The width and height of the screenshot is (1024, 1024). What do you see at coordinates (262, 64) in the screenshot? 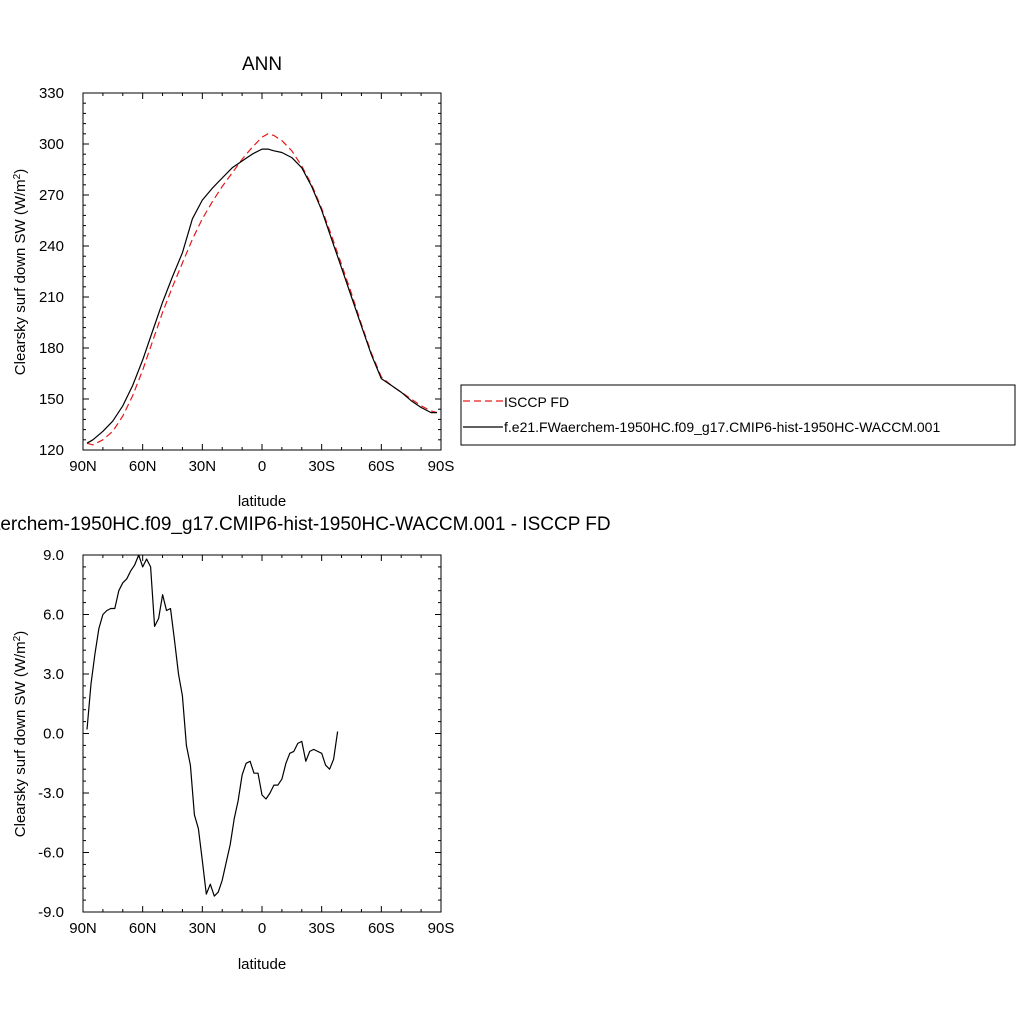
I see `top-panel-title: ANN` at bounding box center [262, 64].